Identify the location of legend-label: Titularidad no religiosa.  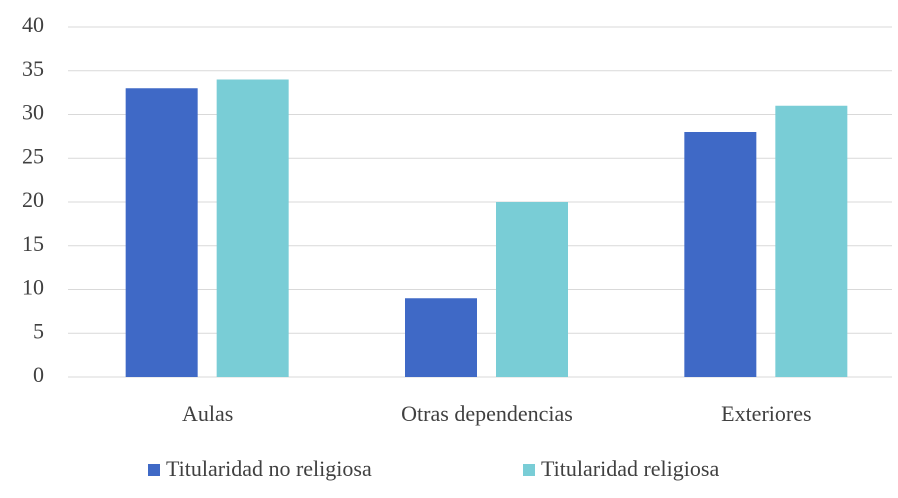
(269, 468).